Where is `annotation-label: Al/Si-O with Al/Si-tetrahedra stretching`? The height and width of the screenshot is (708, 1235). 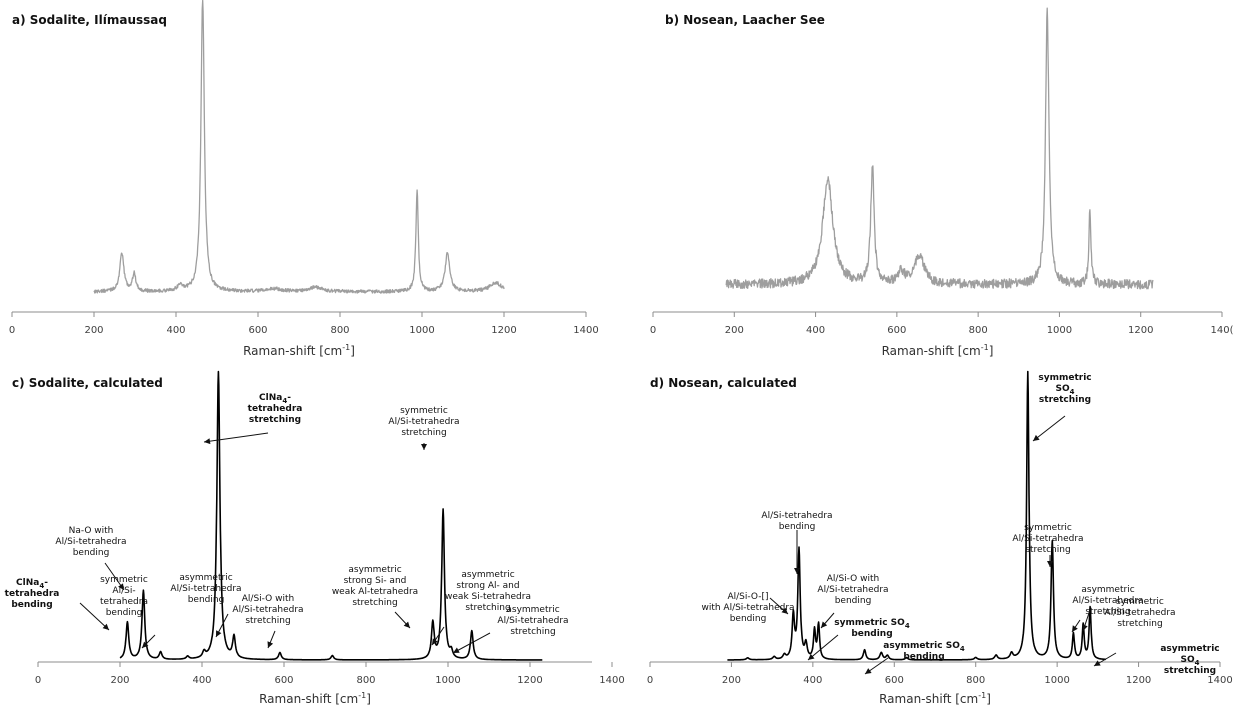
annotation-label: Al/Si-O with Al/Si-tetrahedra stretching is located at coordinates (267, 610).